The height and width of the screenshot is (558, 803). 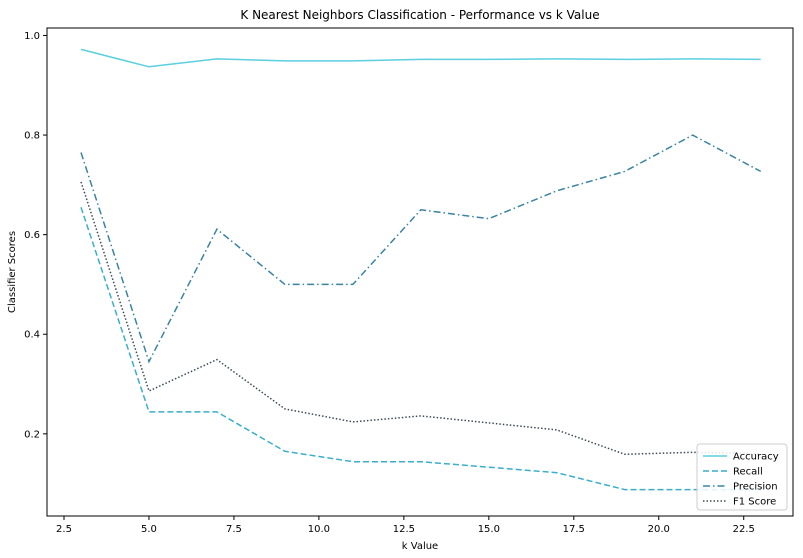 I want to click on legend-label: Recall, so click(x=748, y=472).